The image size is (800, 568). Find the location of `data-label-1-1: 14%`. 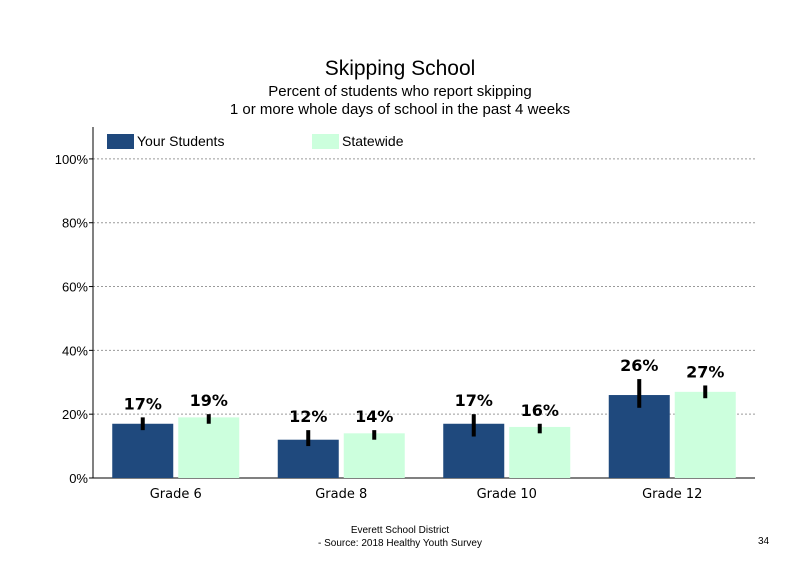

data-label-1-1: 14% is located at coordinates (374, 416).